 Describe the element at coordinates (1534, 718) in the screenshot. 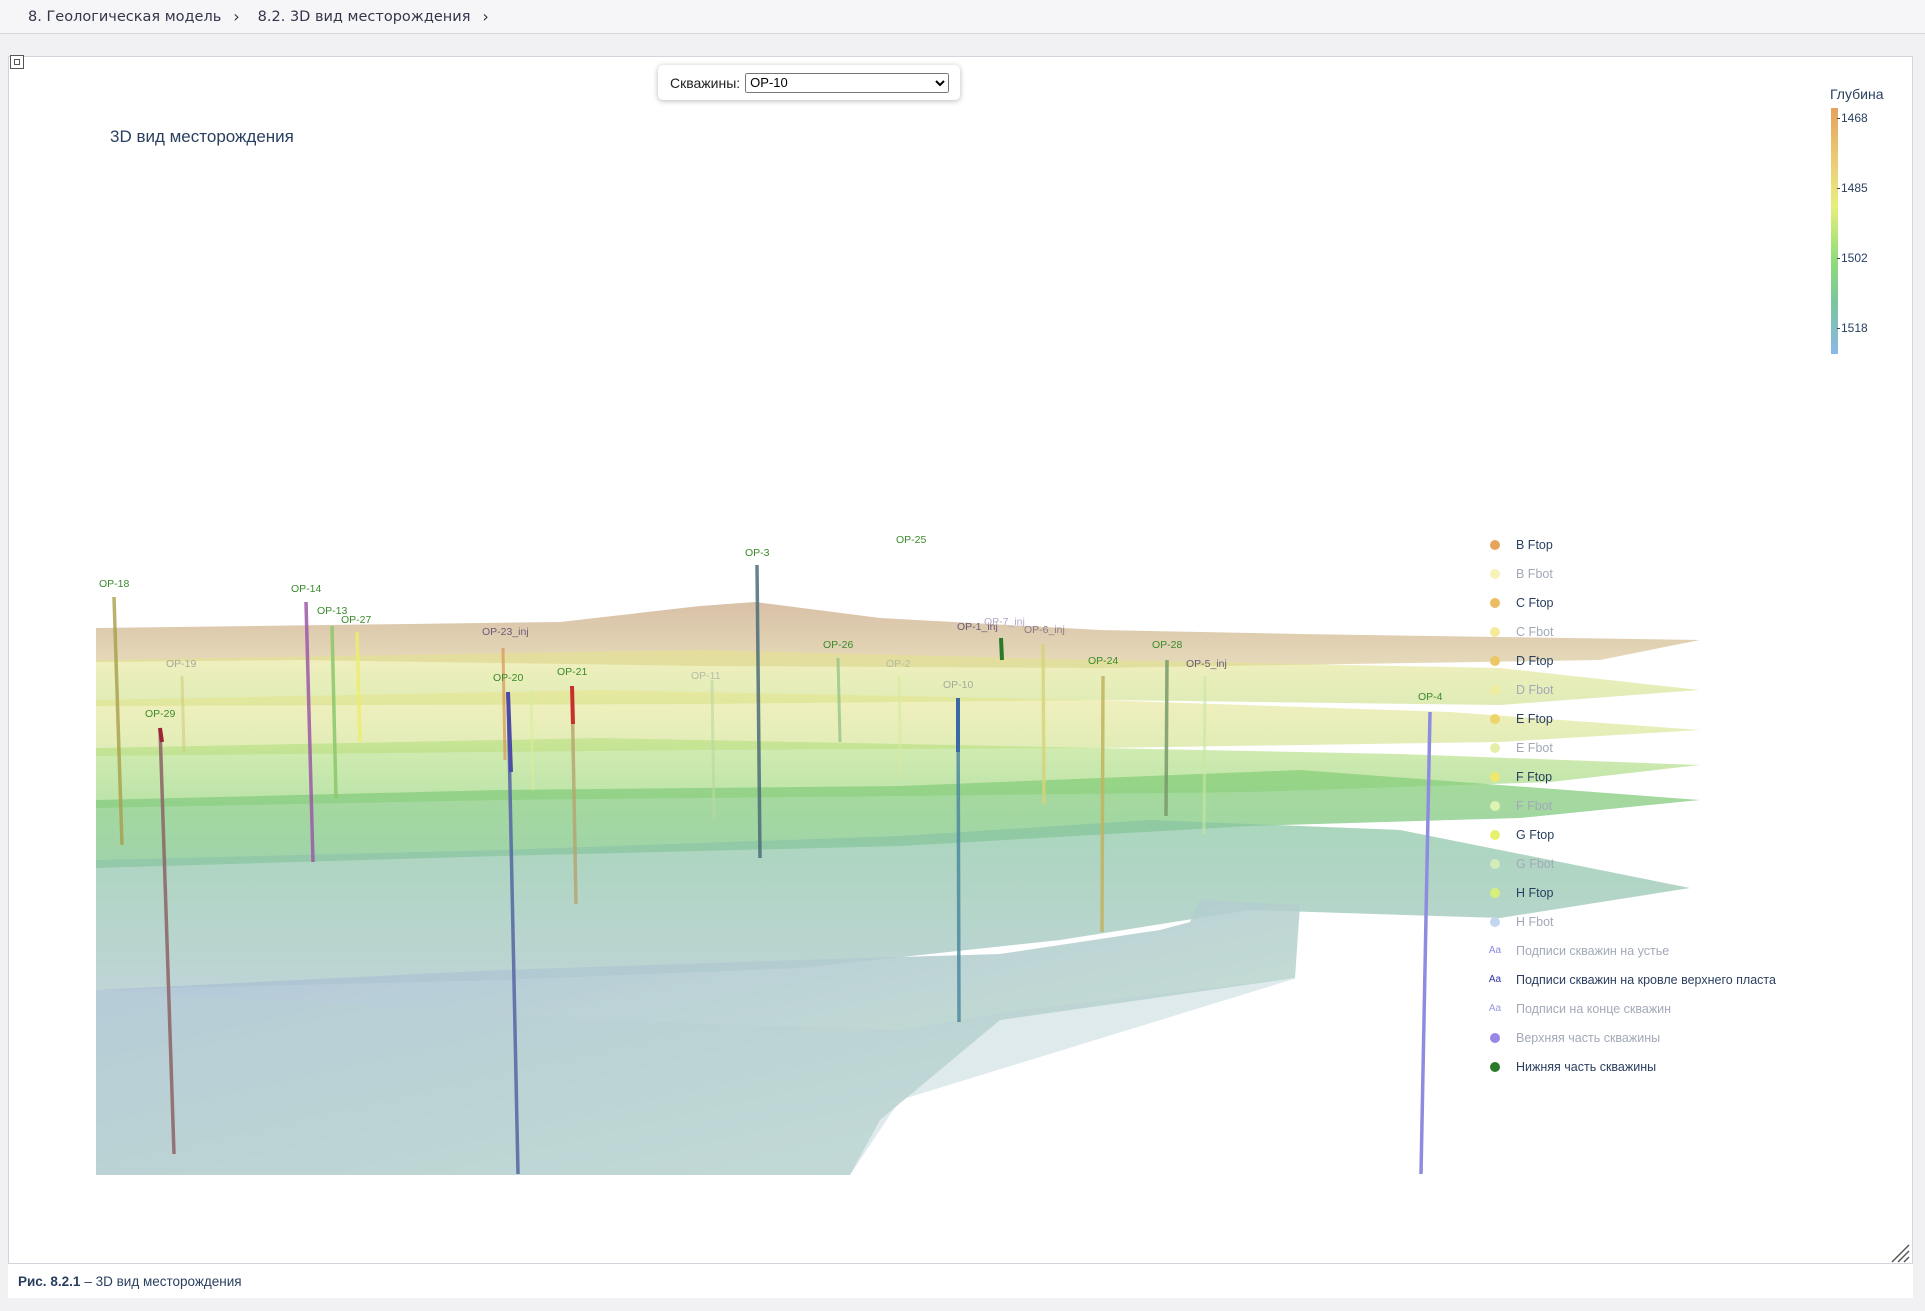

I see `legend-label: E Ftop` at that location.